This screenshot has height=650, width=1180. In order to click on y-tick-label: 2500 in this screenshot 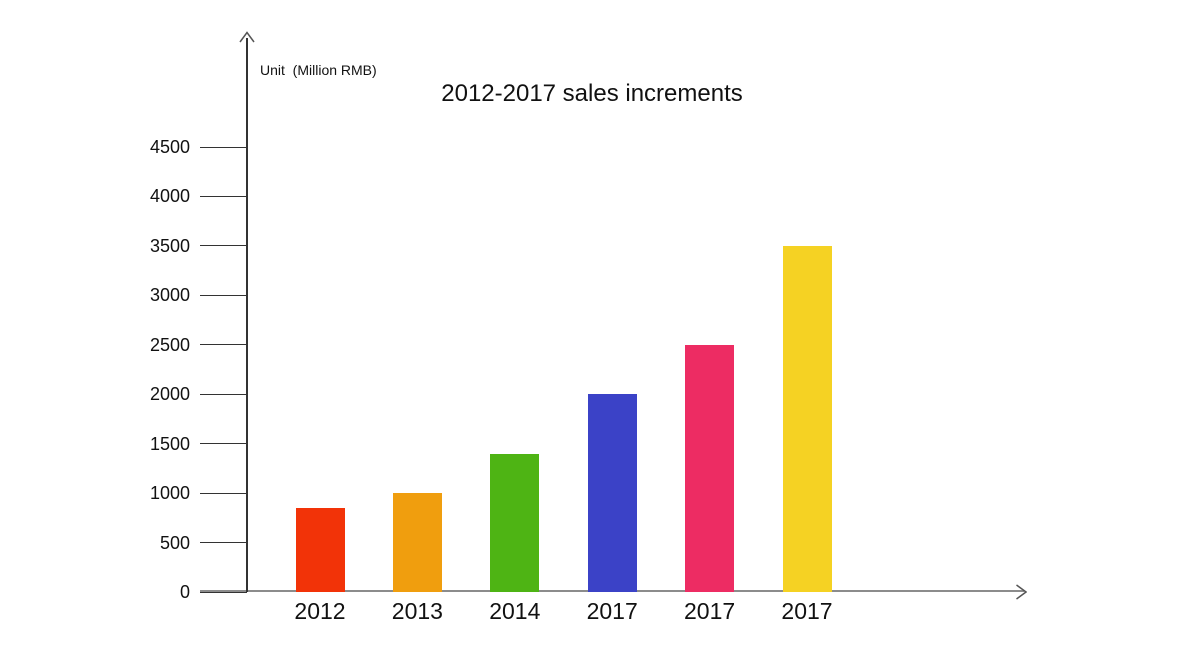, I will do `click(169, 344)`.